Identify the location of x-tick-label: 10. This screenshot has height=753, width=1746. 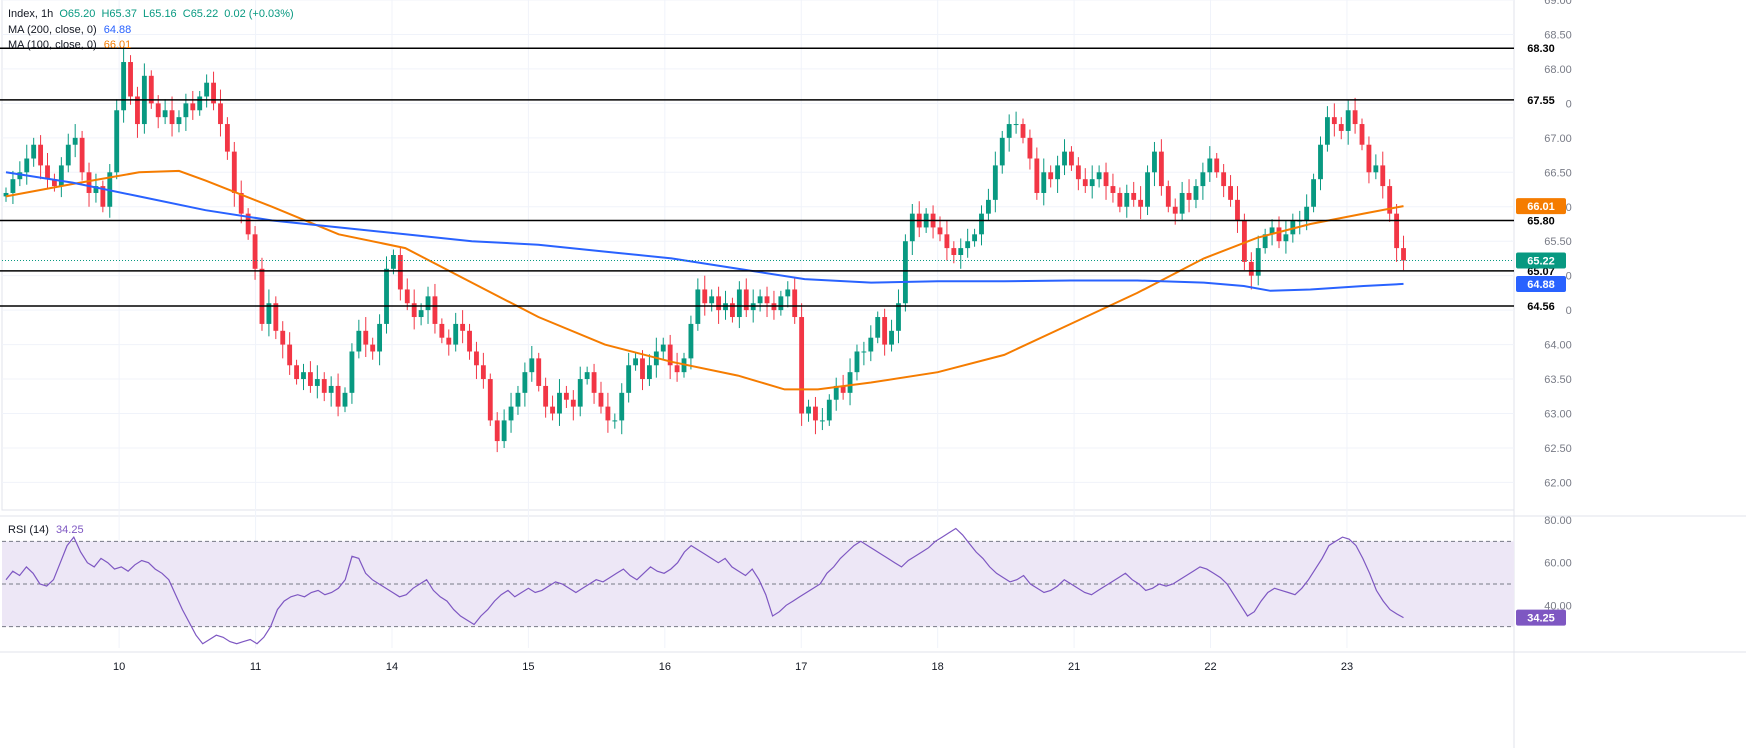
(119, 667).